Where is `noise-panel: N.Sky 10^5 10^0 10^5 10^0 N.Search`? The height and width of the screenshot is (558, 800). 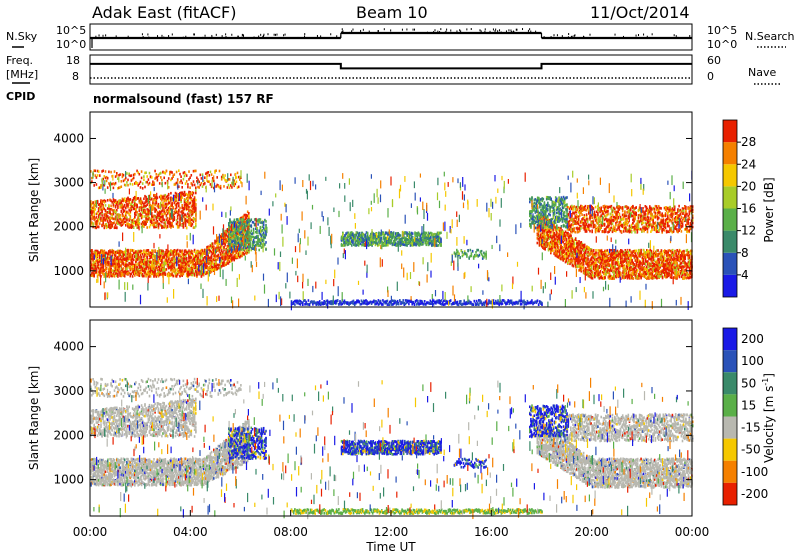
noise-panel: N.Sky 10^5 10^0 10^5 10^0 N.Search is located at coordinates (400, 37).